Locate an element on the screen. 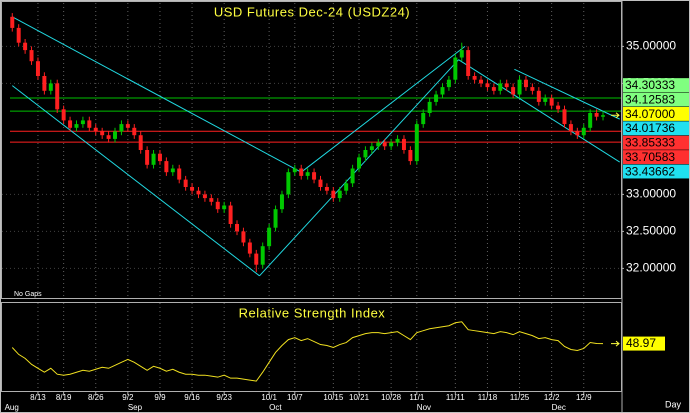 This screenshot has width=690, height=413. x-tick-label: 9/2 is located at coordinates (128, 397).